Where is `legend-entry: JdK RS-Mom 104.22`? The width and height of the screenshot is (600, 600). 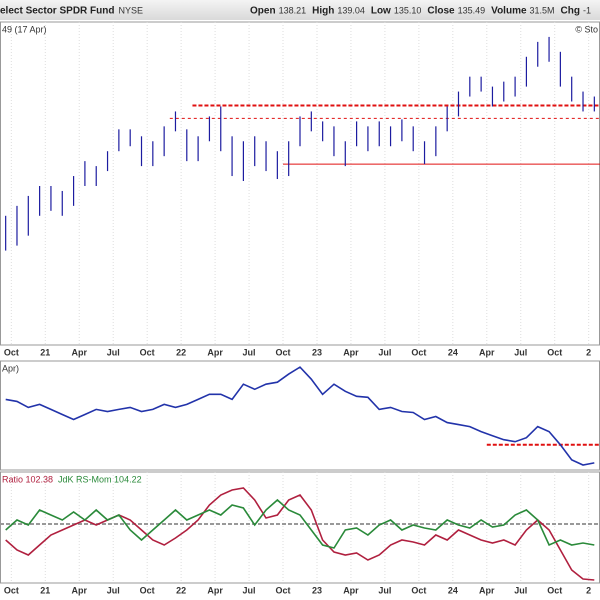 legend-entry: JdK RS-Mom 104.22 is located at coordinates (100, 479).